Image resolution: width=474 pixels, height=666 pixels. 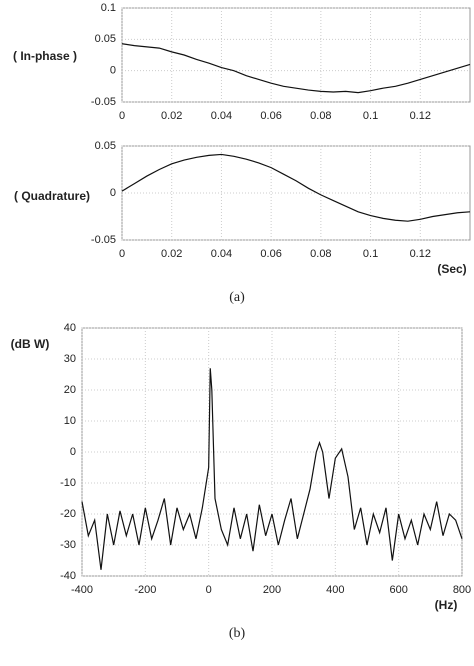 I want to click on x-tick-label: -400, so click(x=82, y=590).